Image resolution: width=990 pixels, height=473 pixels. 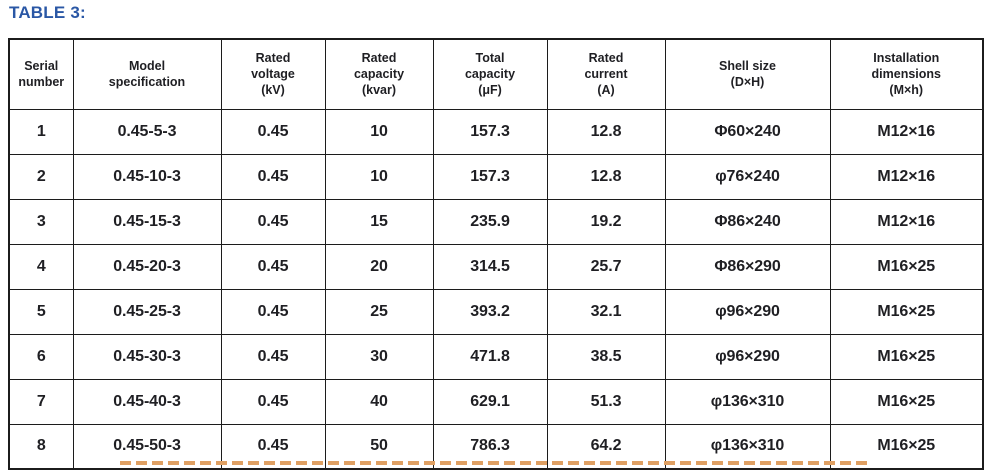 What do you see at coordinates (41, 266) in the screenshot?
I see `table-cell: 4` at bounding box center [41, 266].